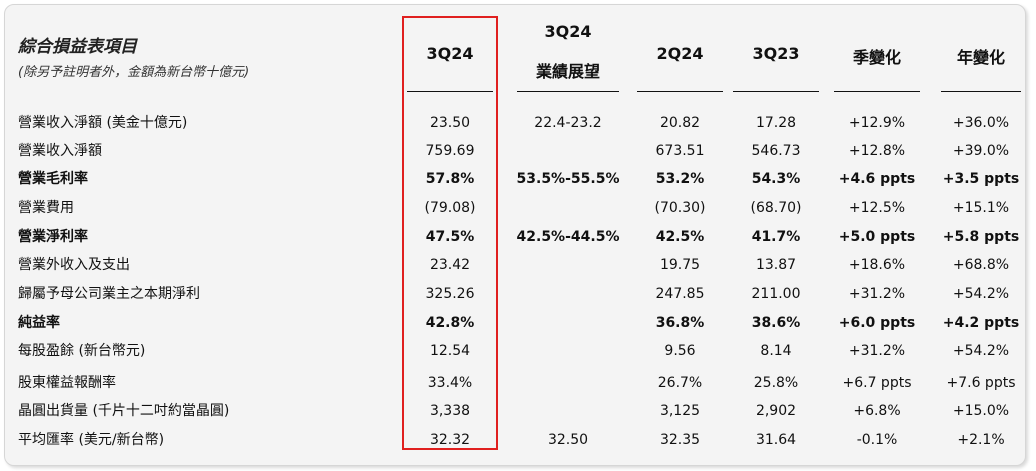 The width and height of the screenshot is (1036, 471). Describe the element at coordinates (450, 383) in the screenshot. I see `table-cell: 33.4%` at that location.